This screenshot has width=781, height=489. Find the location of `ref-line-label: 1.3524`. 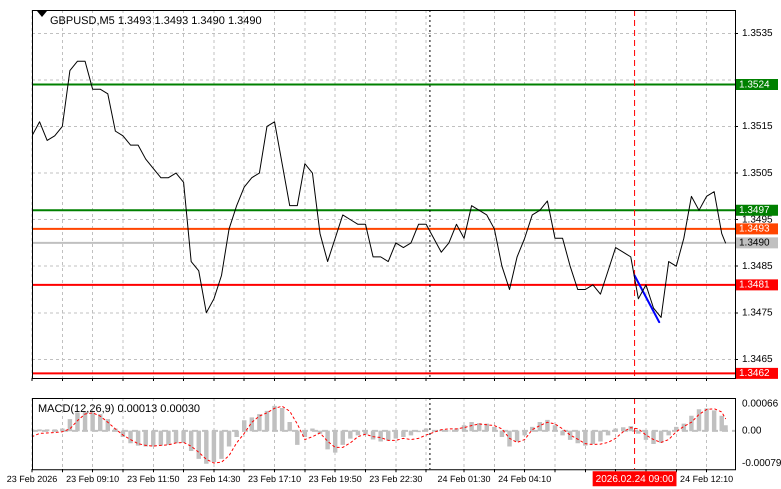

ref-line-label: 1.3524 is located at coordinates (754, 84).